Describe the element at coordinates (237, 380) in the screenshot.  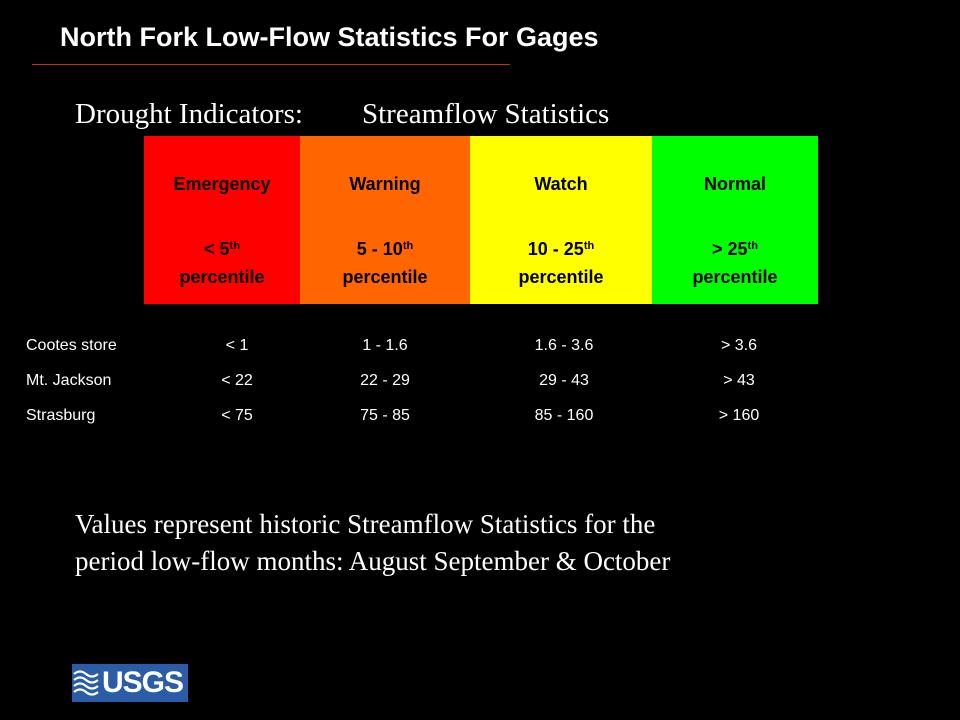
I see `table-cell: < 22` at that location.